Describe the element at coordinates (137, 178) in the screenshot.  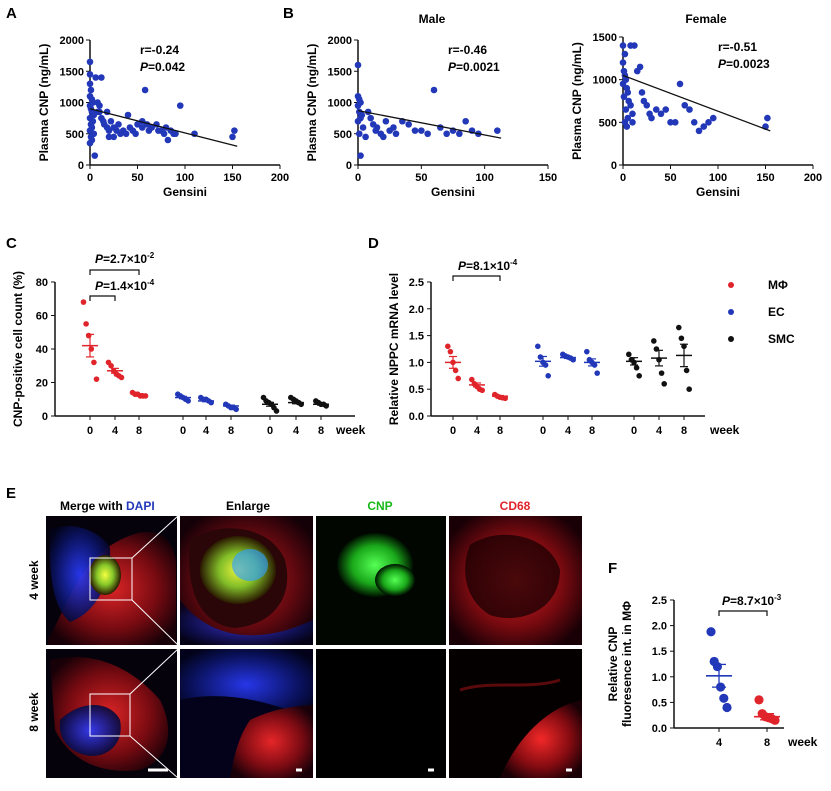
I see `x-tick-label: 50` at that location.